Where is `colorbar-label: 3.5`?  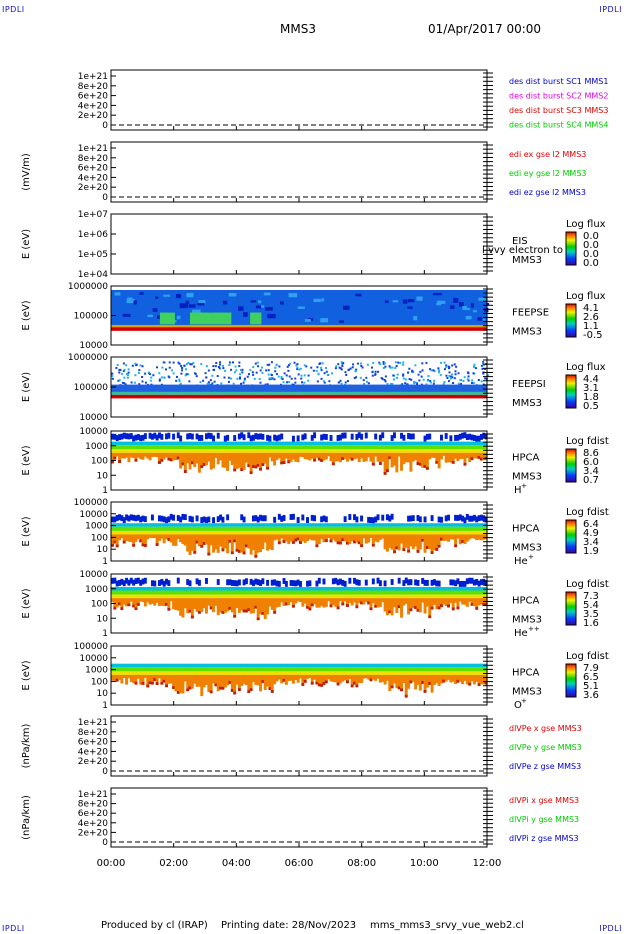 colorbar-label: 3.5 is located at coordinates (591, 614).